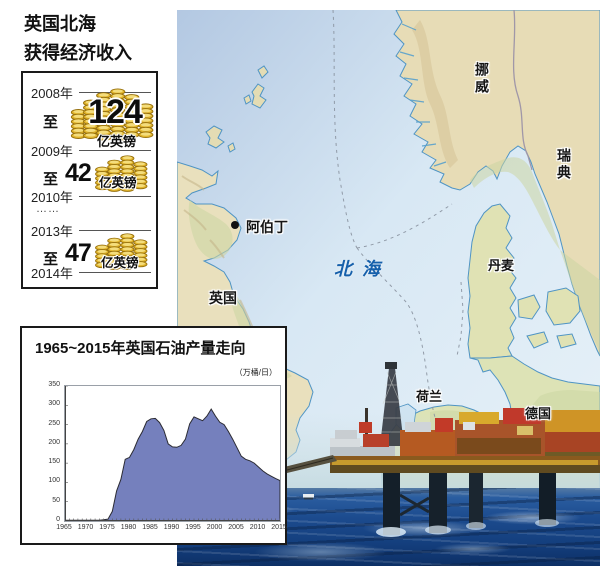 The width and height of the screenshot is (600, 585). Describe the element at coordinates (465, 462) in the screenshot. I see `deck-yellow-band` at that location.